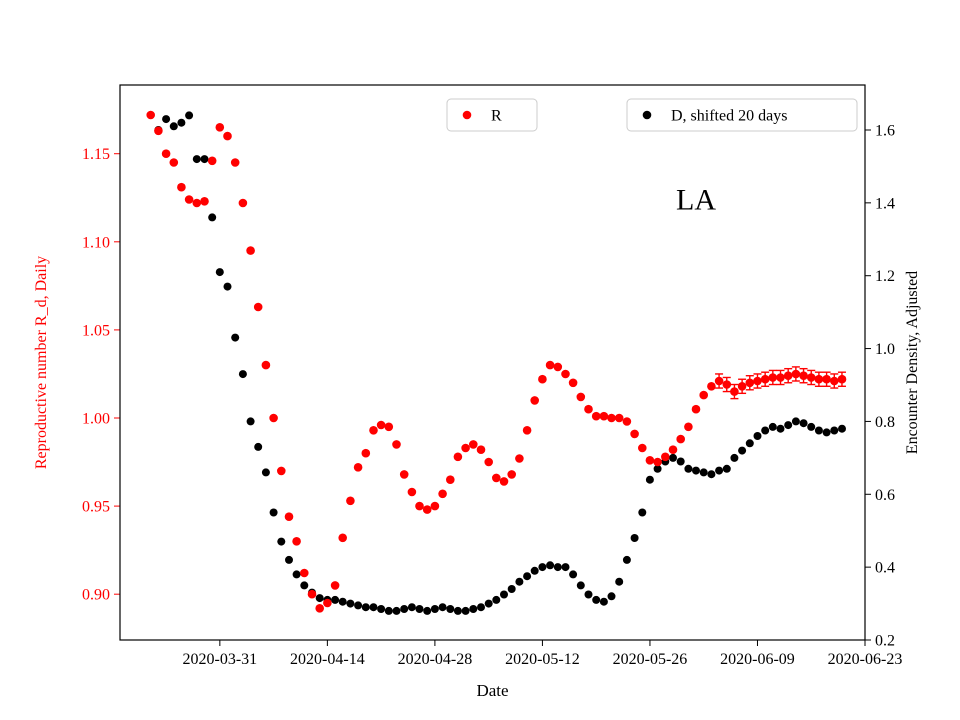 This screenshot has height=720, width=960. Describe the element at coordinates (435, 659) in the screenshot. I see `x-tick-label: 2020-04-28` at that location.